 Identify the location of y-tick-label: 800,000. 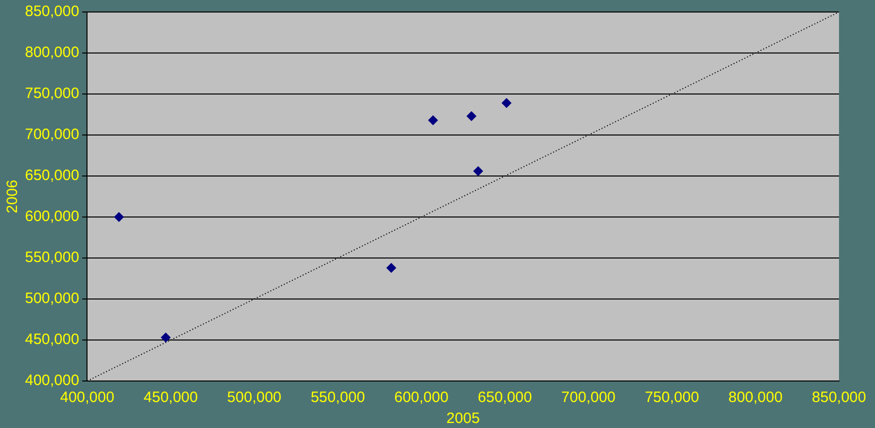
(52, 53).